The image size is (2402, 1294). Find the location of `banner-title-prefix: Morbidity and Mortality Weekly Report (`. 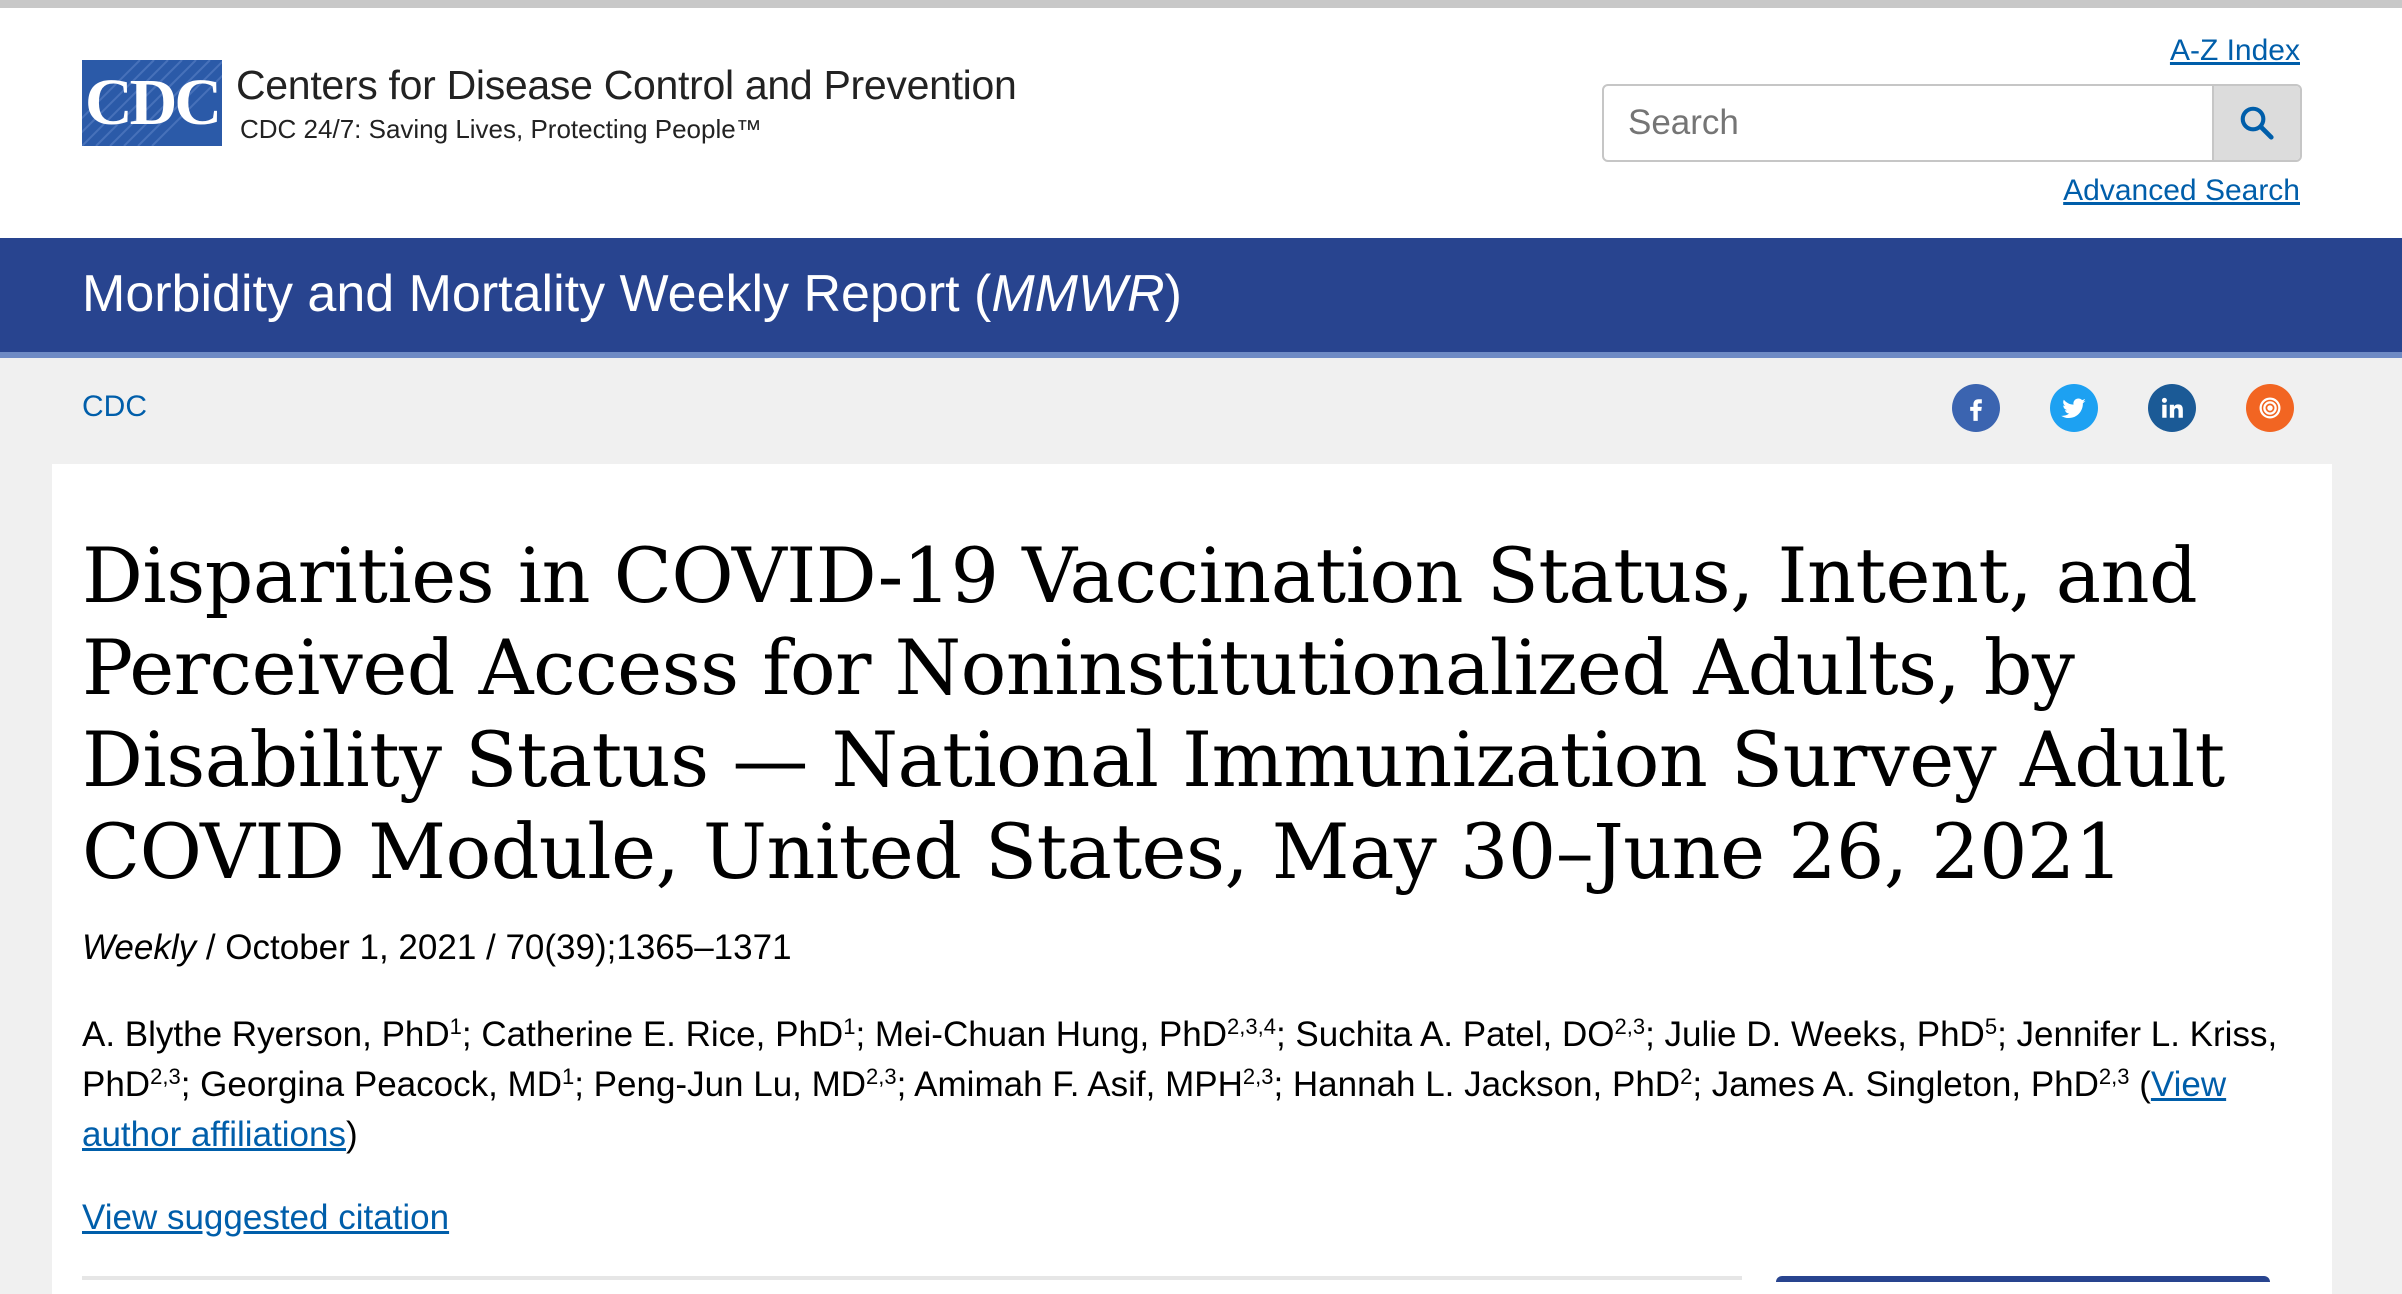

banner-title-prefix: Morbidity and Mortality Weekly Report ( is located at coordinates (537, 294).